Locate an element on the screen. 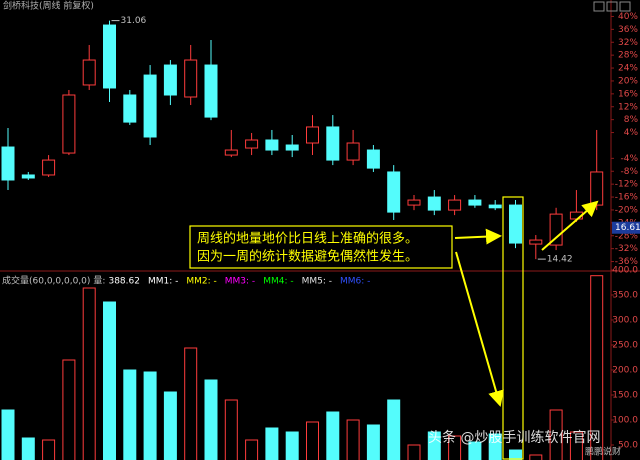 The height and width of the screenshot is (460, 640). y-tick-label: 100.0 is located at coordinates (625, 421).